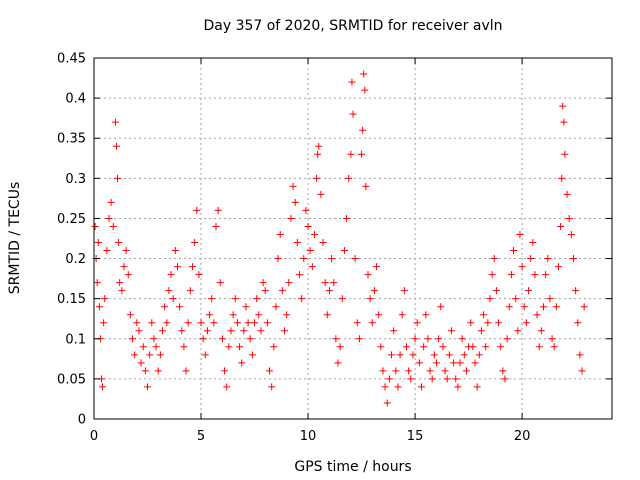  I want to click on y-tick-label: 0.15, so click(71, 299).